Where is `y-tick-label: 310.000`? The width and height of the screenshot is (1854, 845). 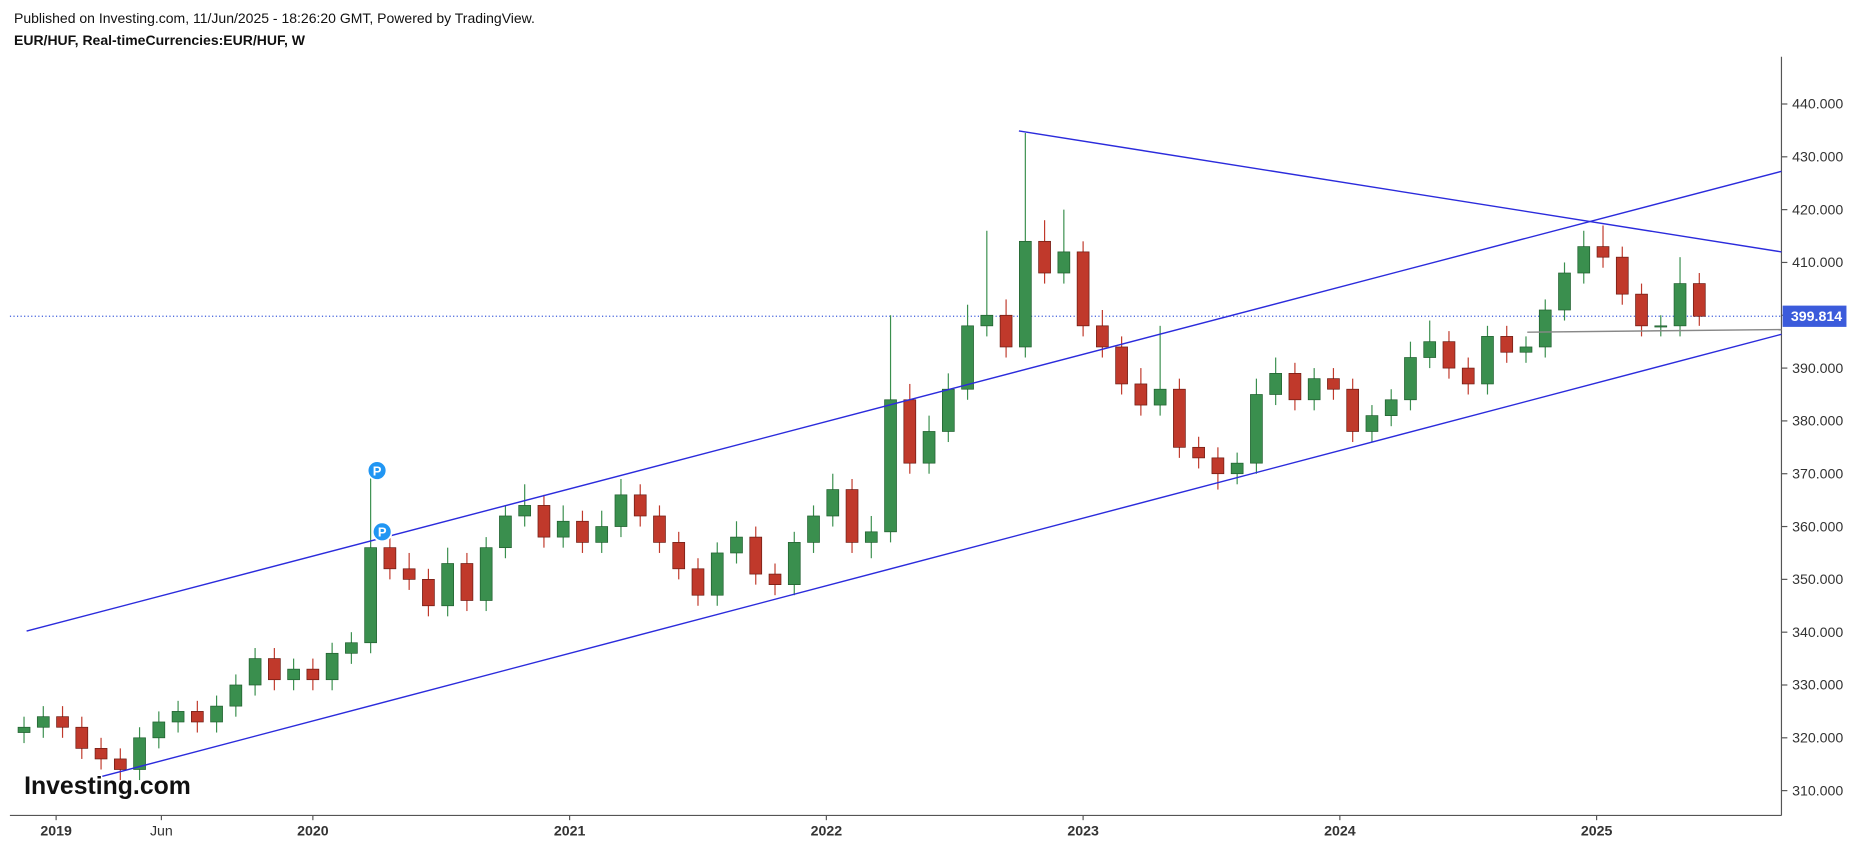
y-tick-label: 310.000 is located at coordinates (1817, 791).